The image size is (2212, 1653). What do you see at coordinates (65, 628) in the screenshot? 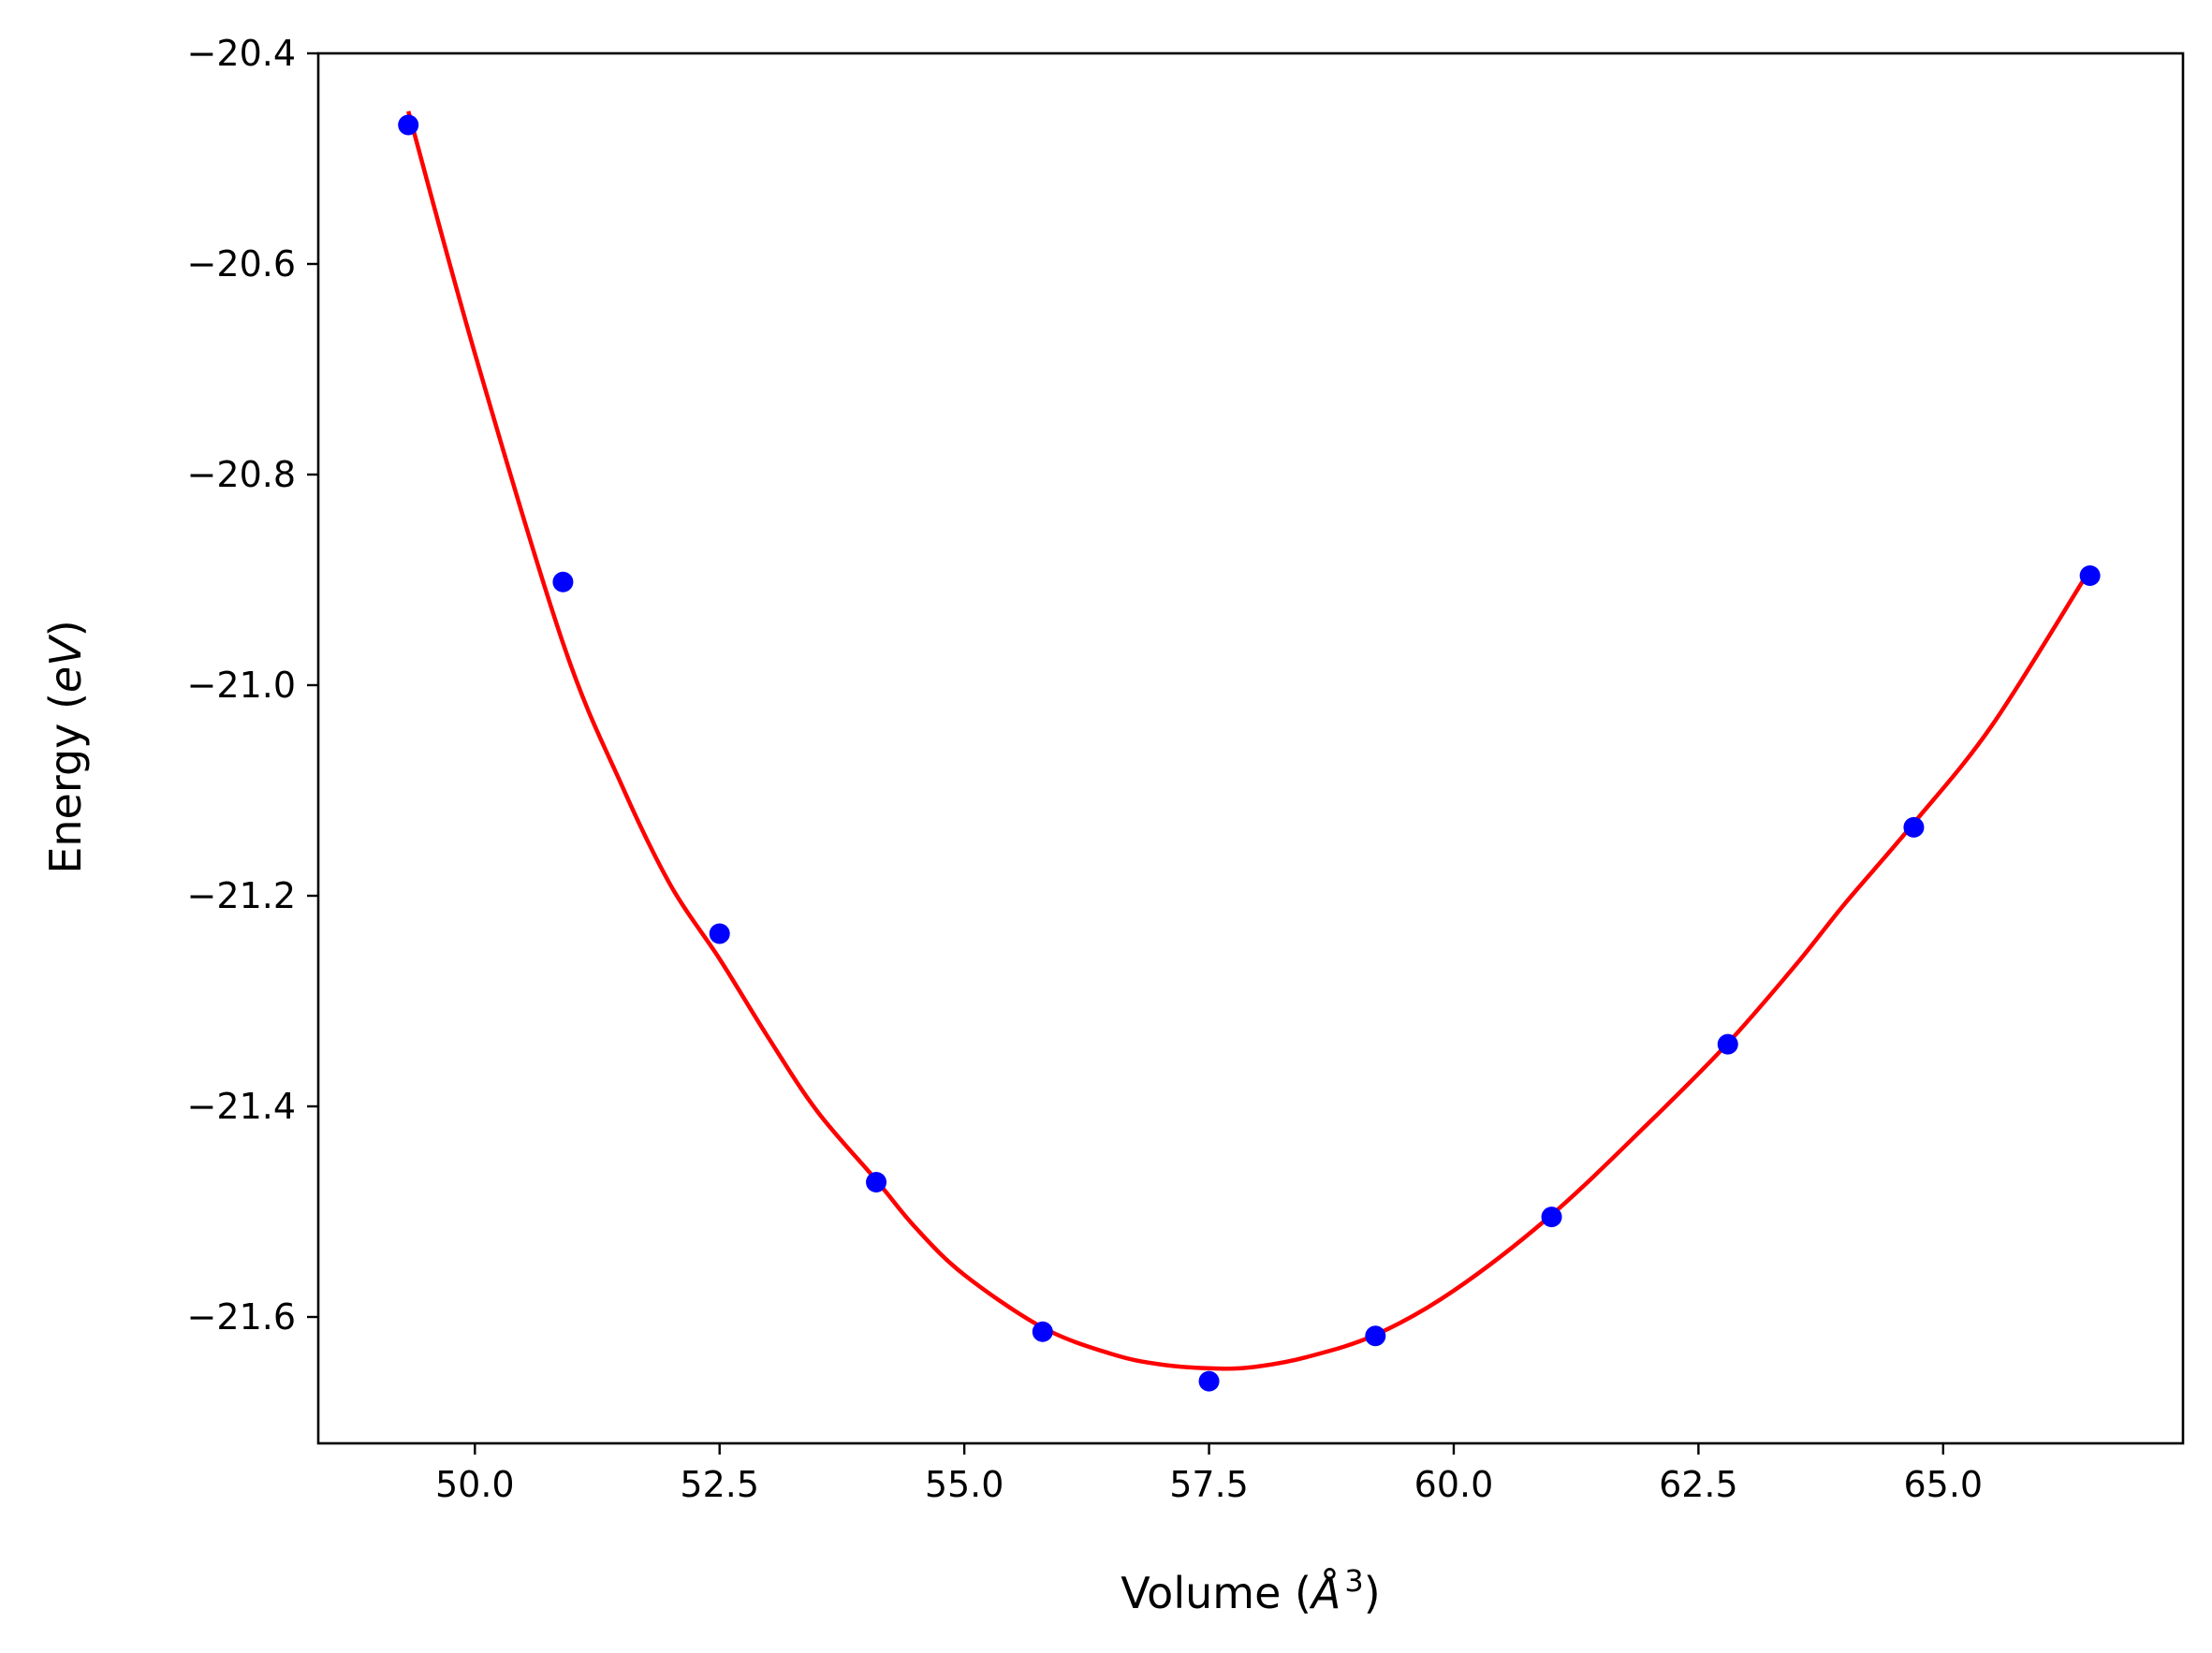
I see `y-axis-label-suffix: )` at bounding box center [65, 628].